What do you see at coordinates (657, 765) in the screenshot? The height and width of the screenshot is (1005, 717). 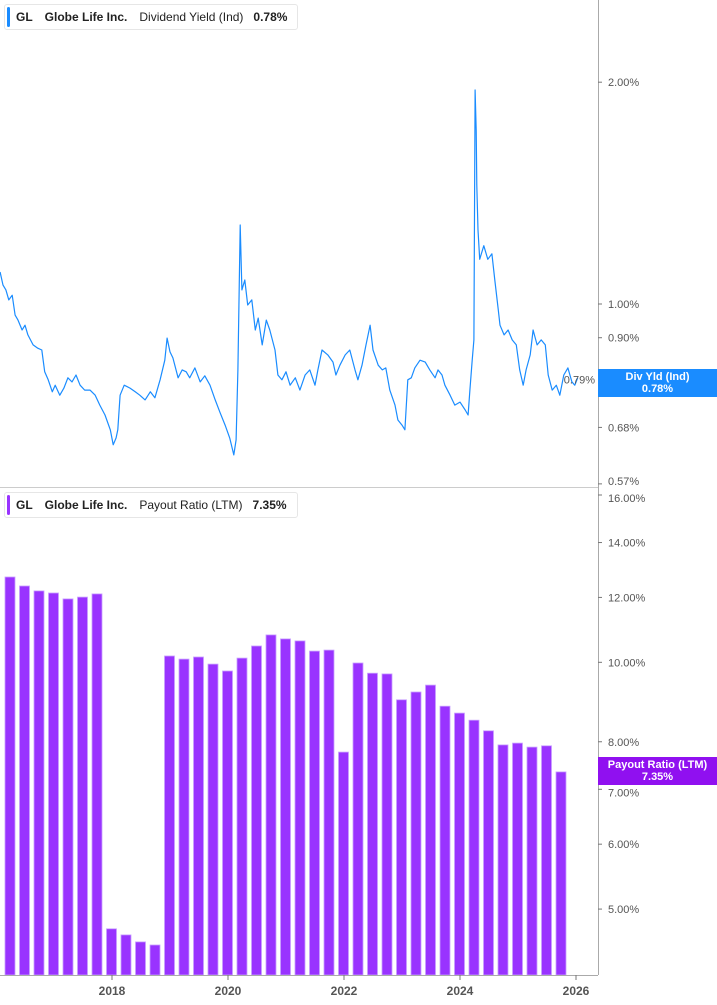 I see `badge-label: Payout Ratio (LTM)` at bounding box center [657, 765].